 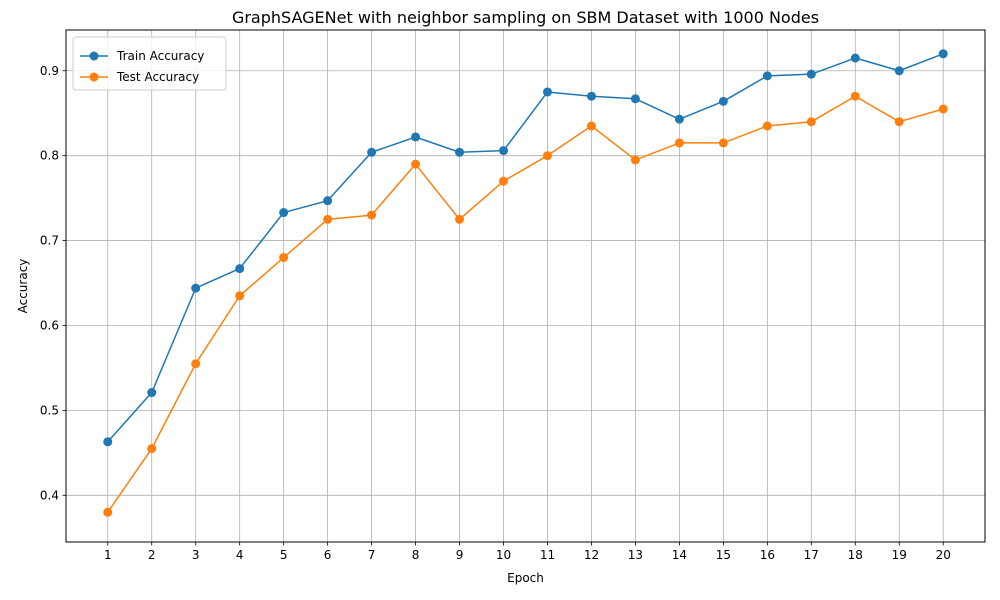 I want to click on x-tick-label: 13, so click(x=635, y=555).